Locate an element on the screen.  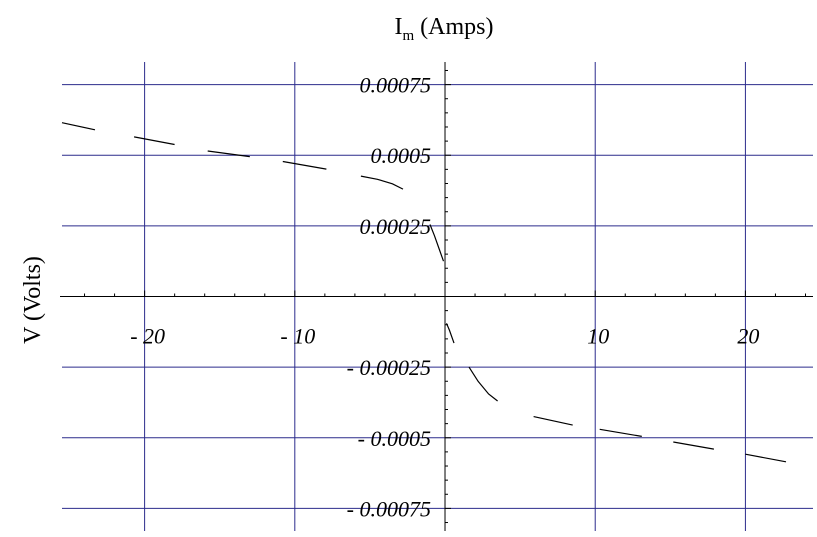
y-tick-label: - 0.0005 is located at coordinates (394, 438).